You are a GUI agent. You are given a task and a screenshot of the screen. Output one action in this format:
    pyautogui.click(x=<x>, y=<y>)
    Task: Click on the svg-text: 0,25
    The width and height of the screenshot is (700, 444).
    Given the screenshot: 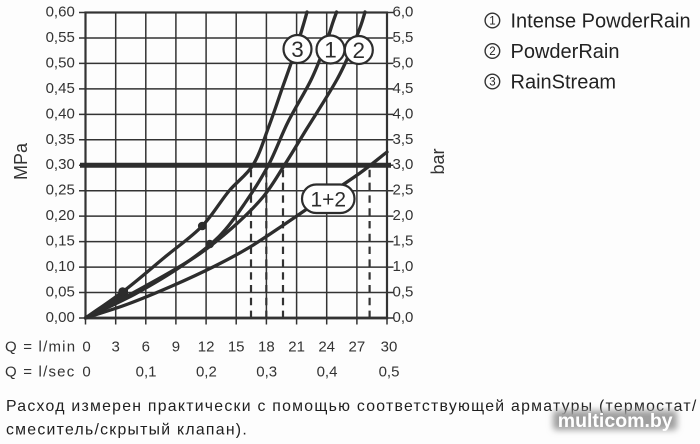 What is the action you would take?
    pyautogui.click(x=60, y=190)
    